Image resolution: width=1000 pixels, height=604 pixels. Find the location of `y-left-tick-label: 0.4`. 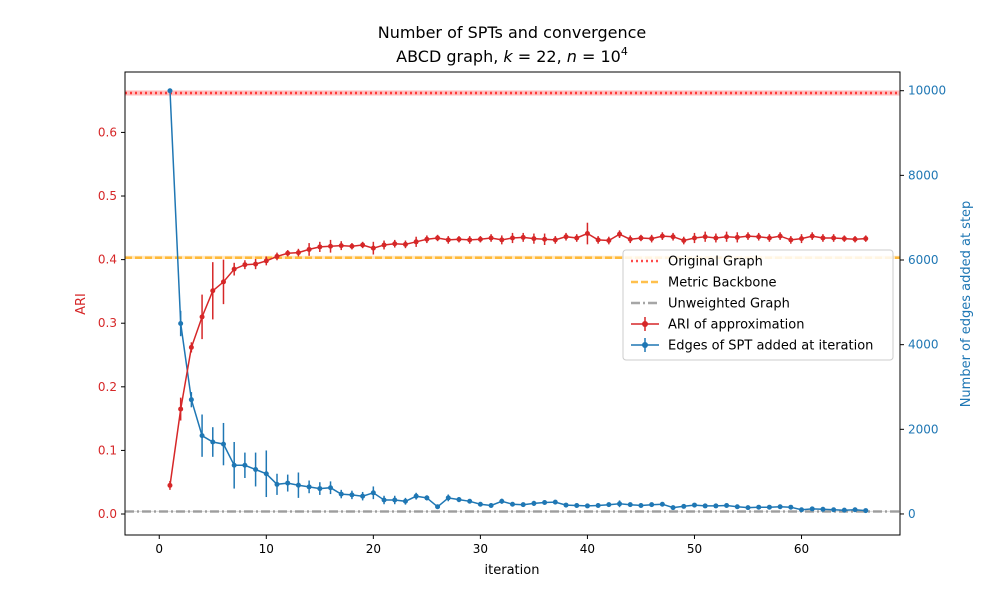

y-left-tick-label: 0.4 is located at coordinates (107, 260).